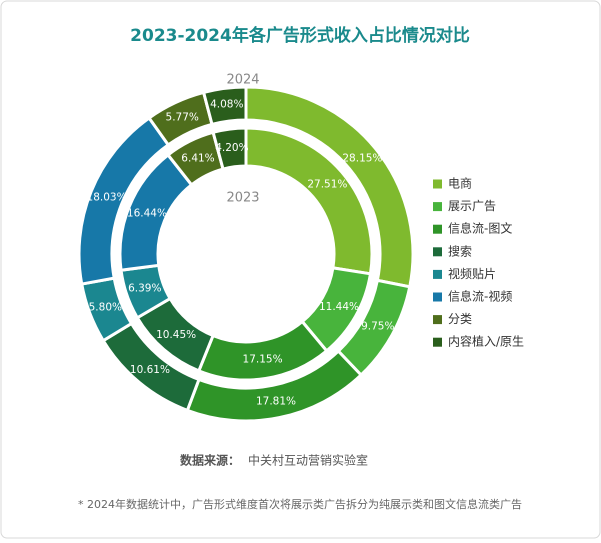 This screenshot has width=601, height=543. What do you see at coordinates (308, 460) in the screenshot?
I see `source: 中关村互动营销实验室` at bounding box center [308, 460].